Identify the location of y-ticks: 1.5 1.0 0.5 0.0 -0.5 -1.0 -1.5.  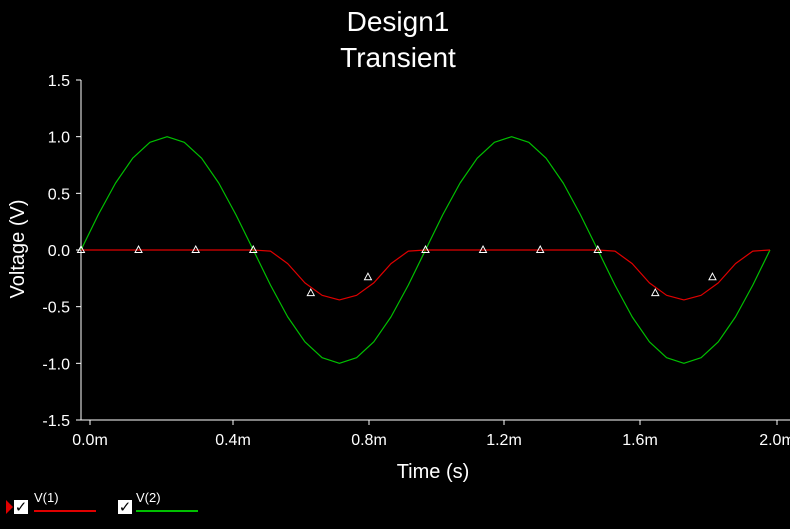
(61, 251).